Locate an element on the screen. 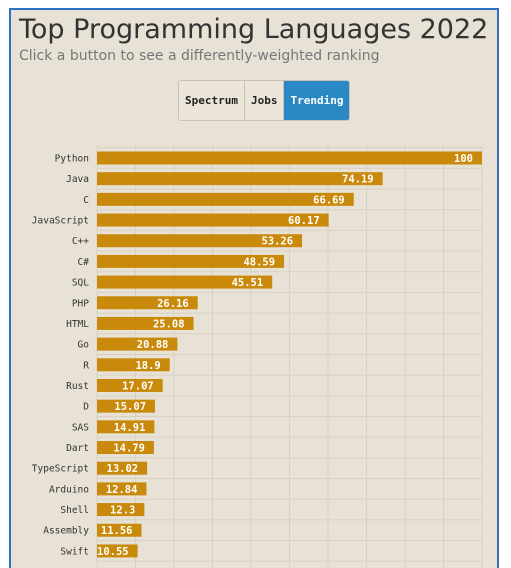  category-label: Go is located at coordinates (84, 345).